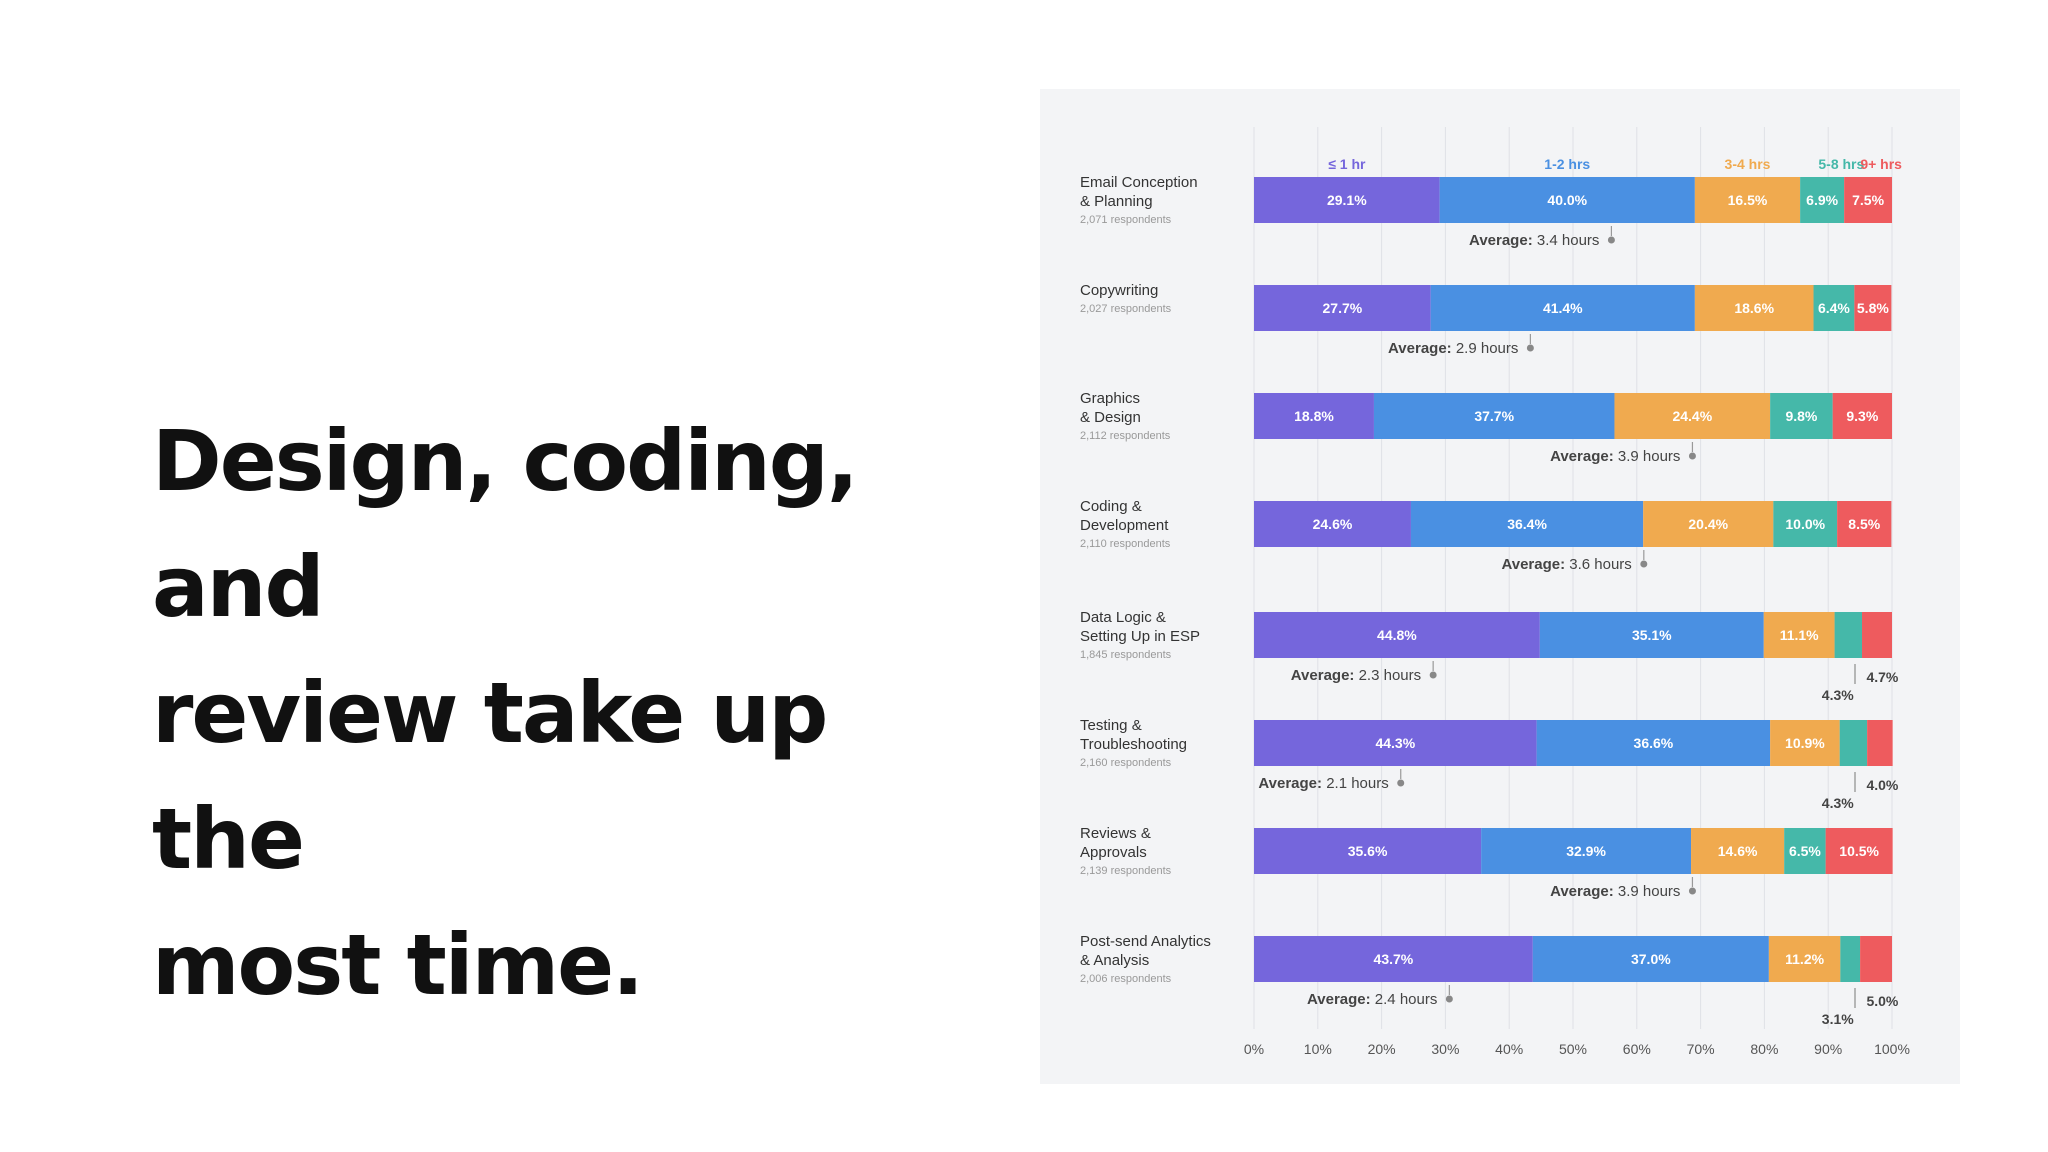 The height and width of the screenshot is (1152, 2048). I want to click on legend-1-2-hrs: 1-2 hrs, so click(1567, 164).